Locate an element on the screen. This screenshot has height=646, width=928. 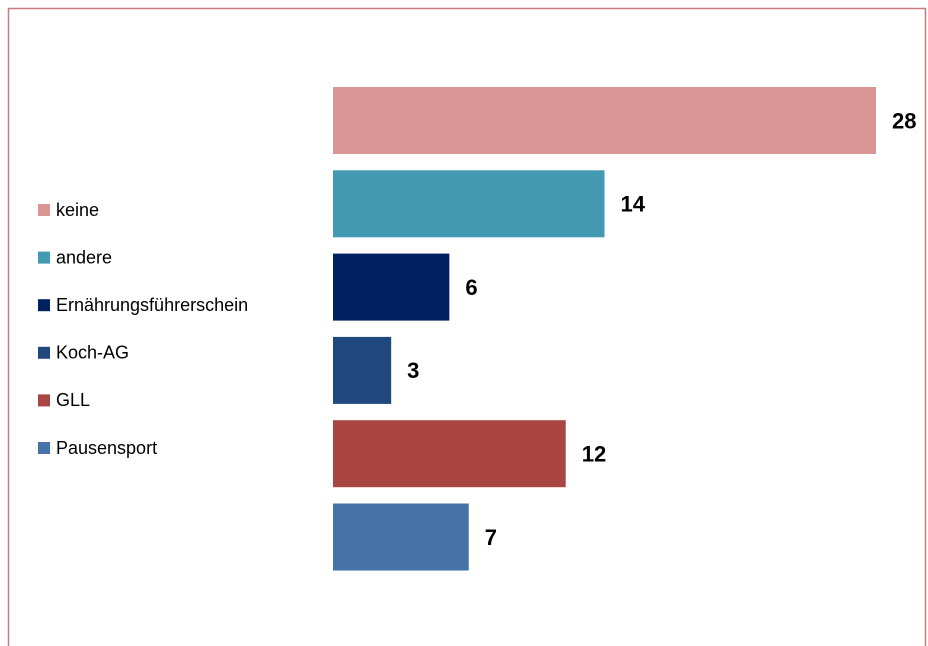
value-label: 14 is located at coordinates (633, 204).